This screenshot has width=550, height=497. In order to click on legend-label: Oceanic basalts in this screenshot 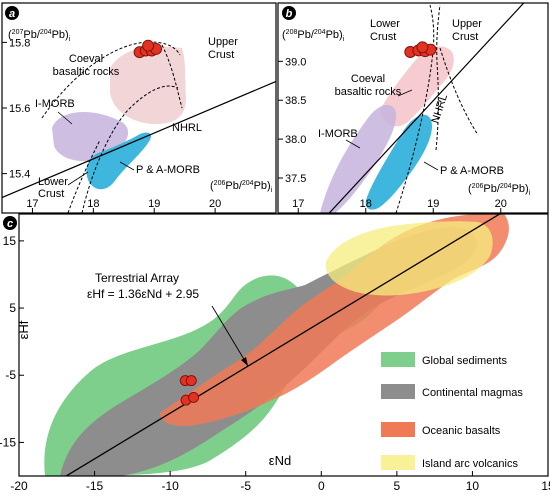, I will do `click(461, 431)`.